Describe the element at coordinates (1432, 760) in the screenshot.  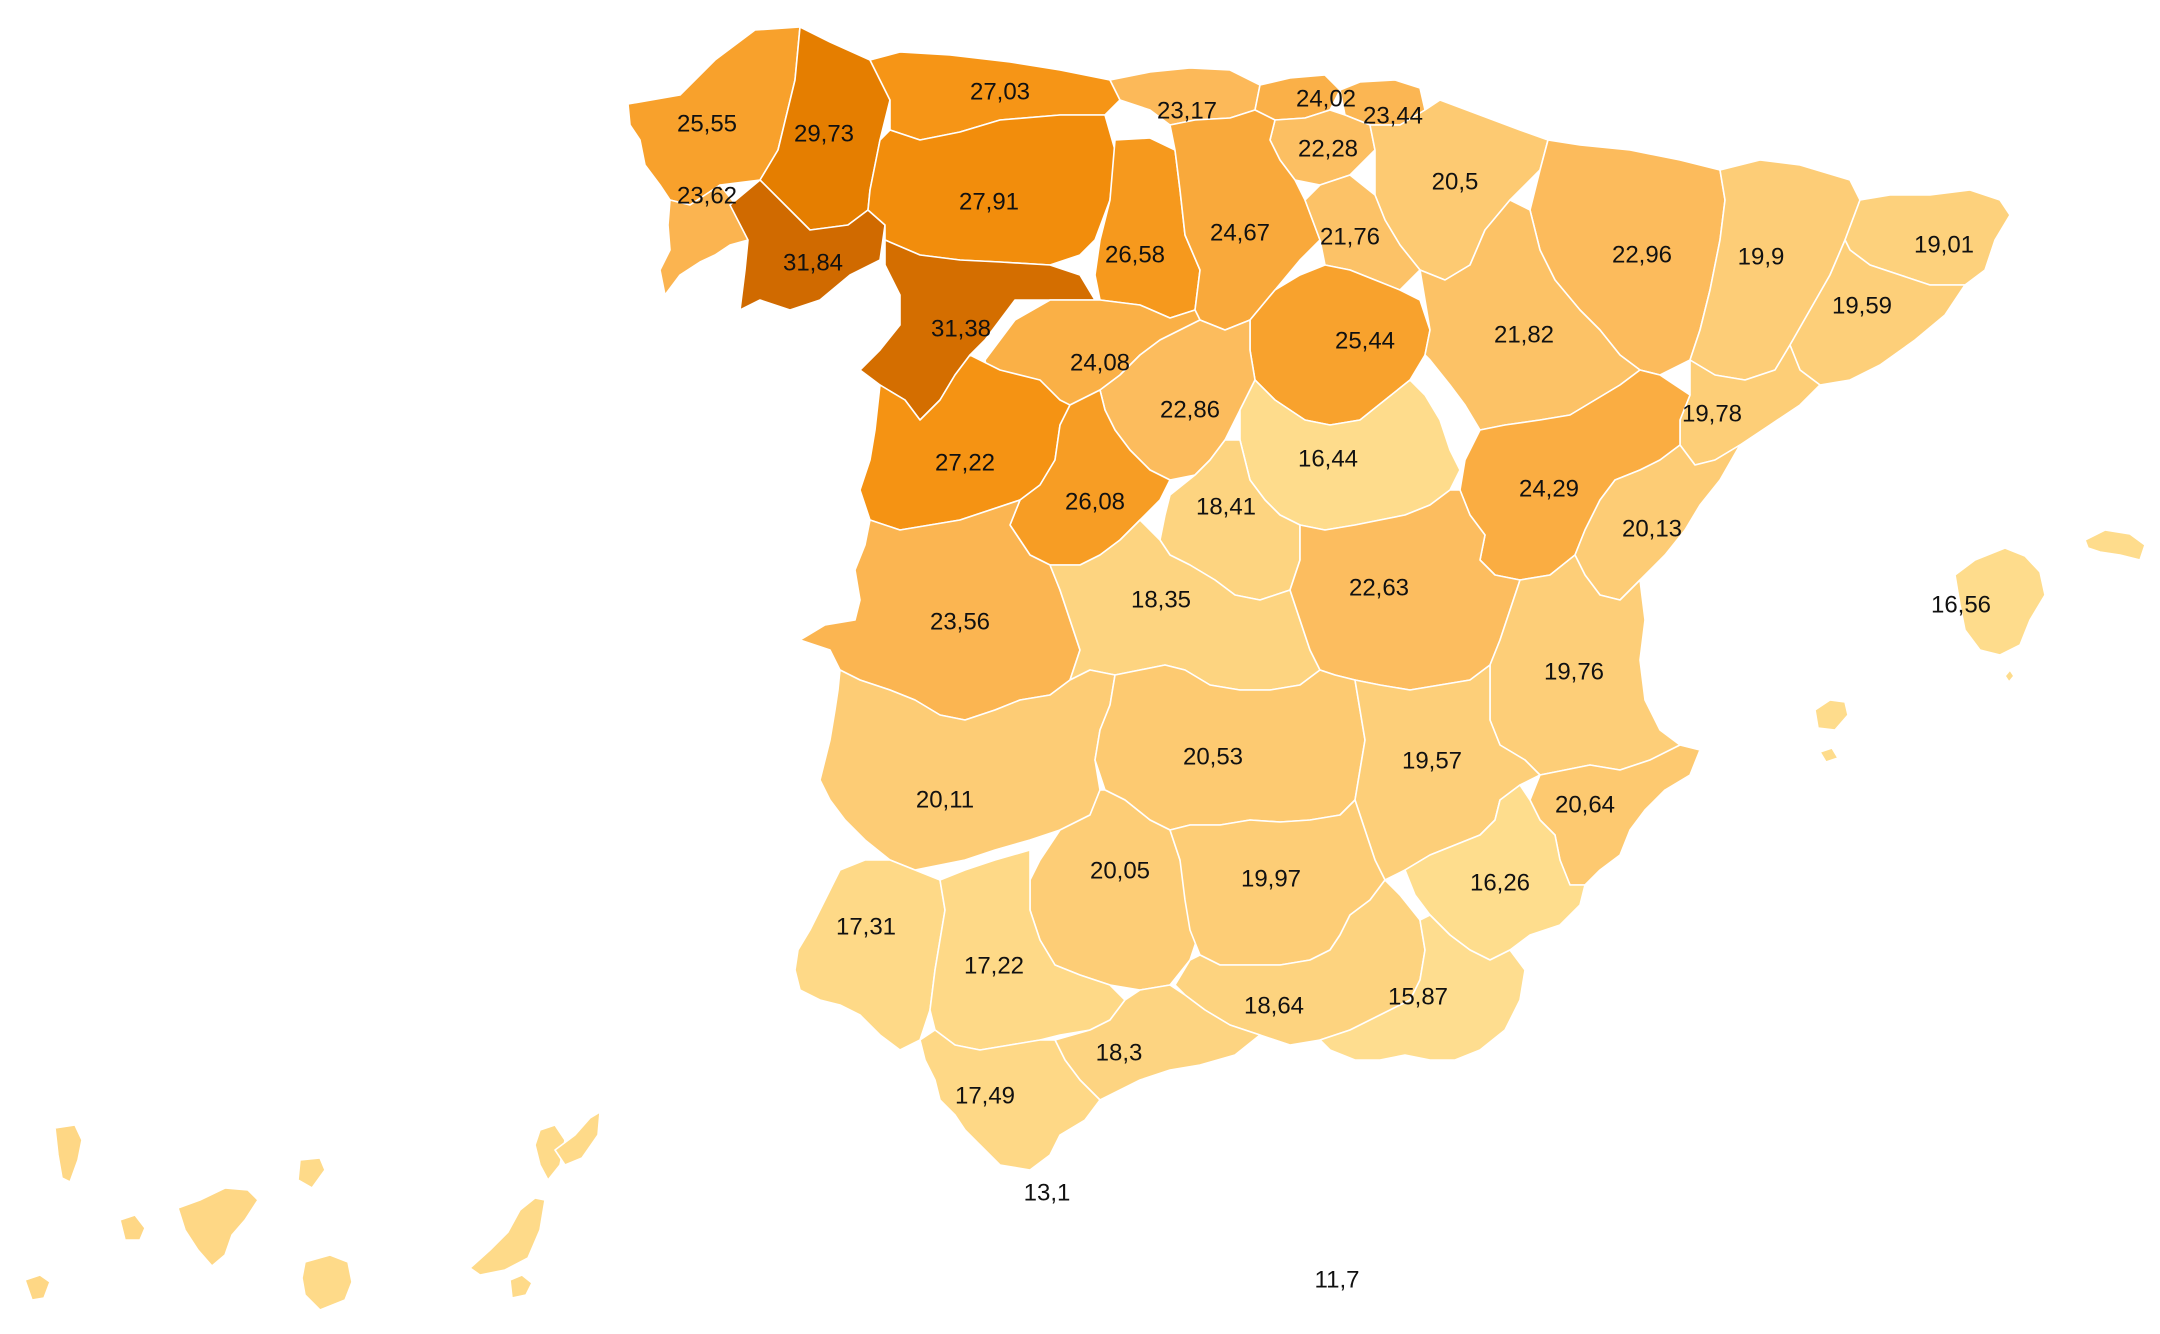
I see `region-value-label-albacete: 19,57` at that location.